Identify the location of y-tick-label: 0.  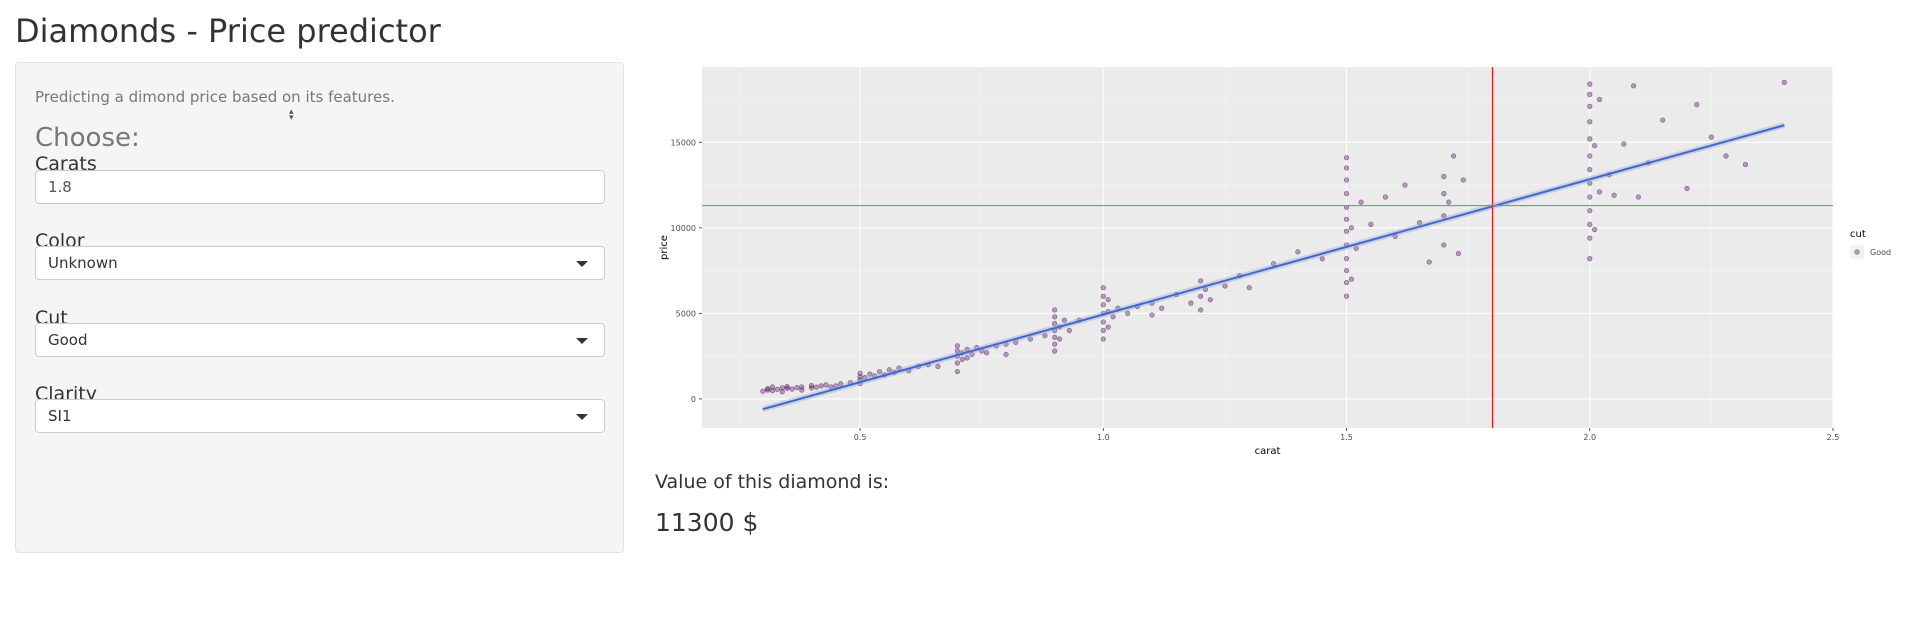
(693, 399).